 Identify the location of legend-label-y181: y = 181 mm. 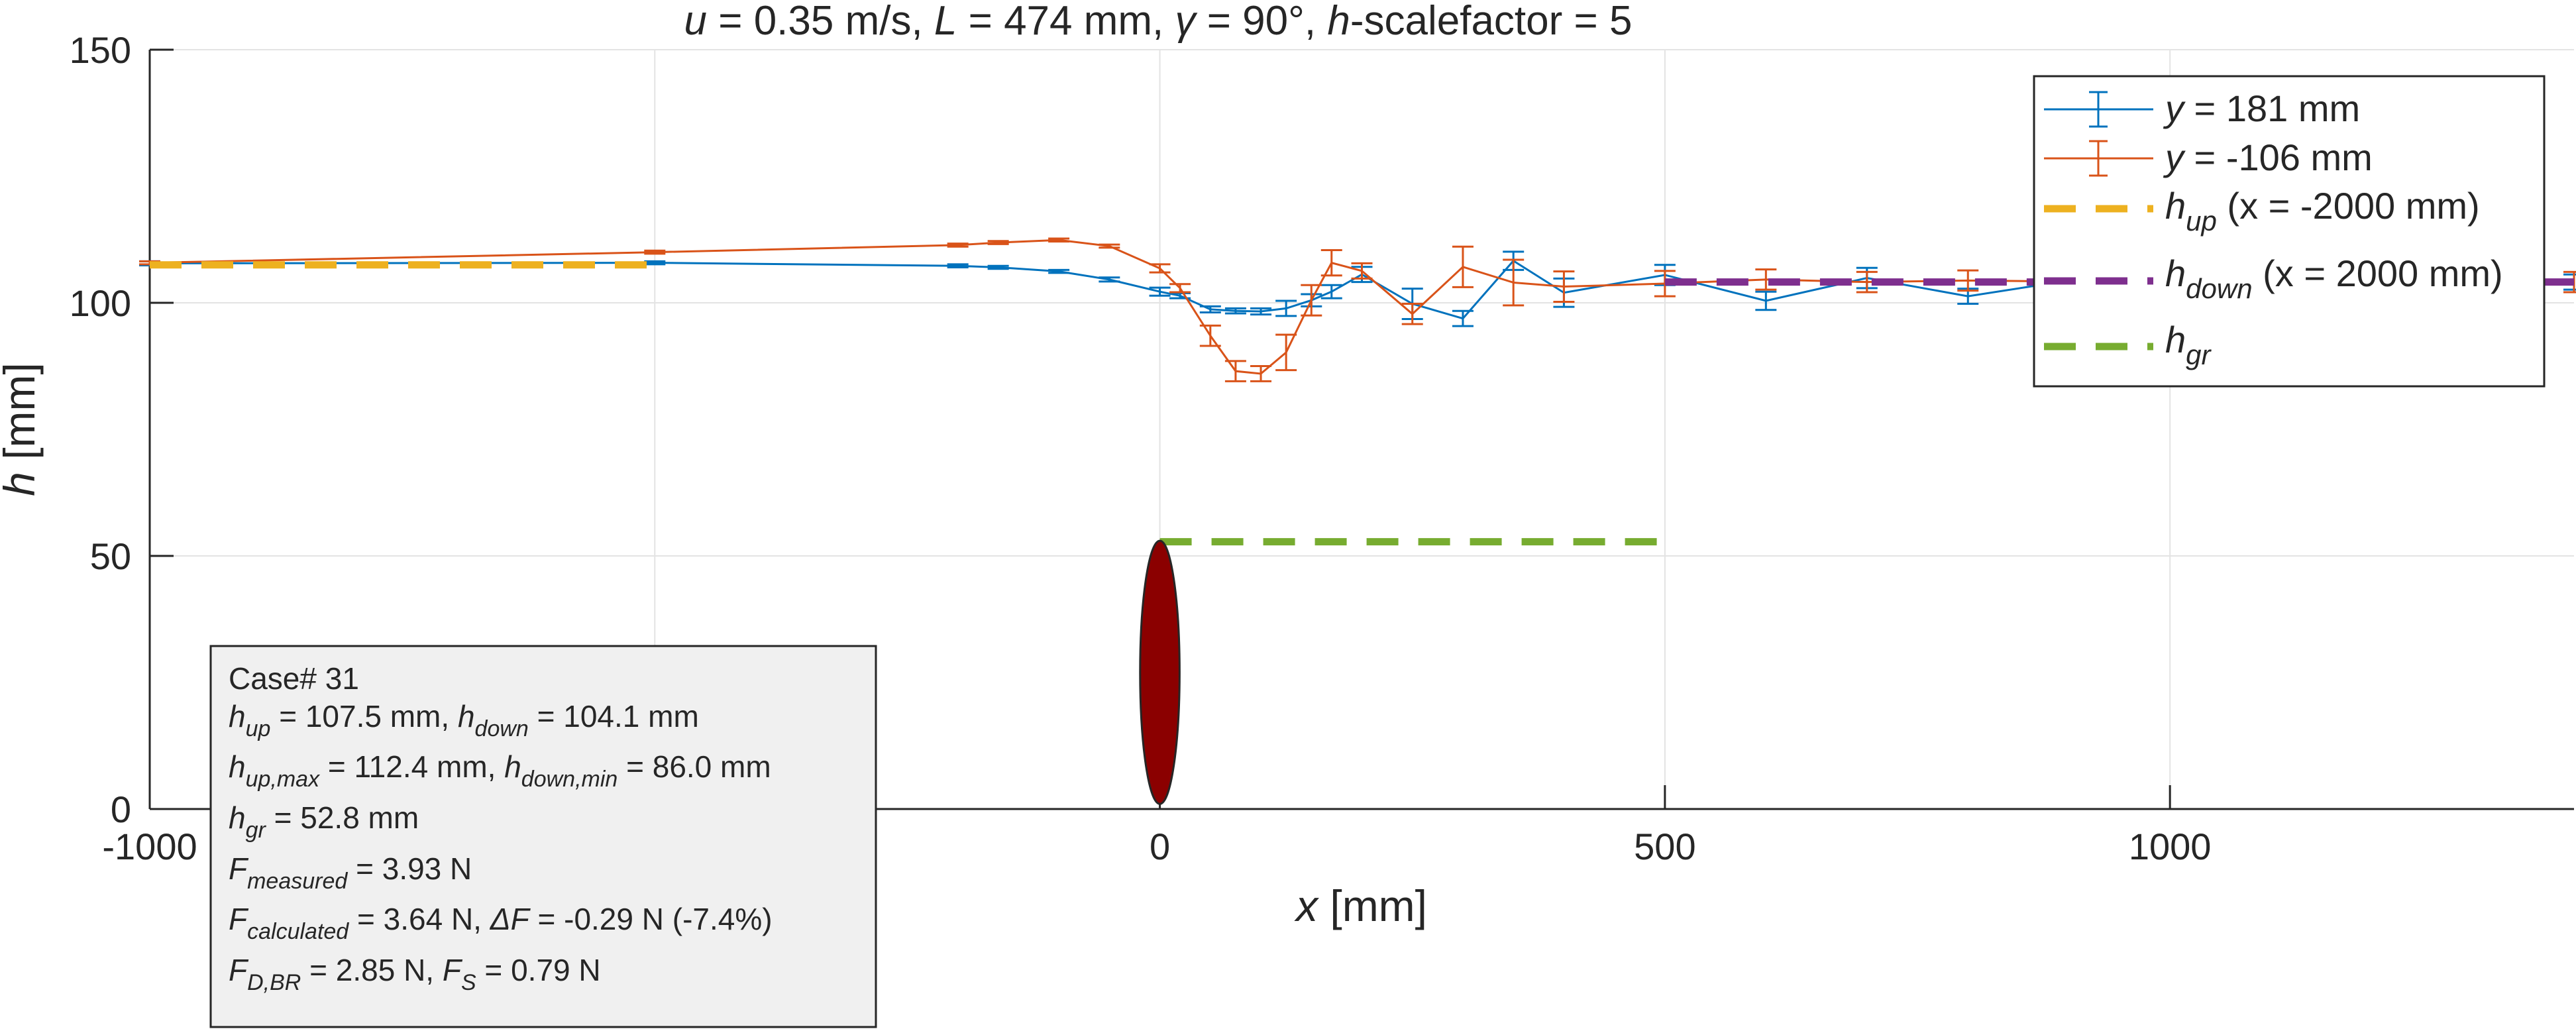
(2261, 108).